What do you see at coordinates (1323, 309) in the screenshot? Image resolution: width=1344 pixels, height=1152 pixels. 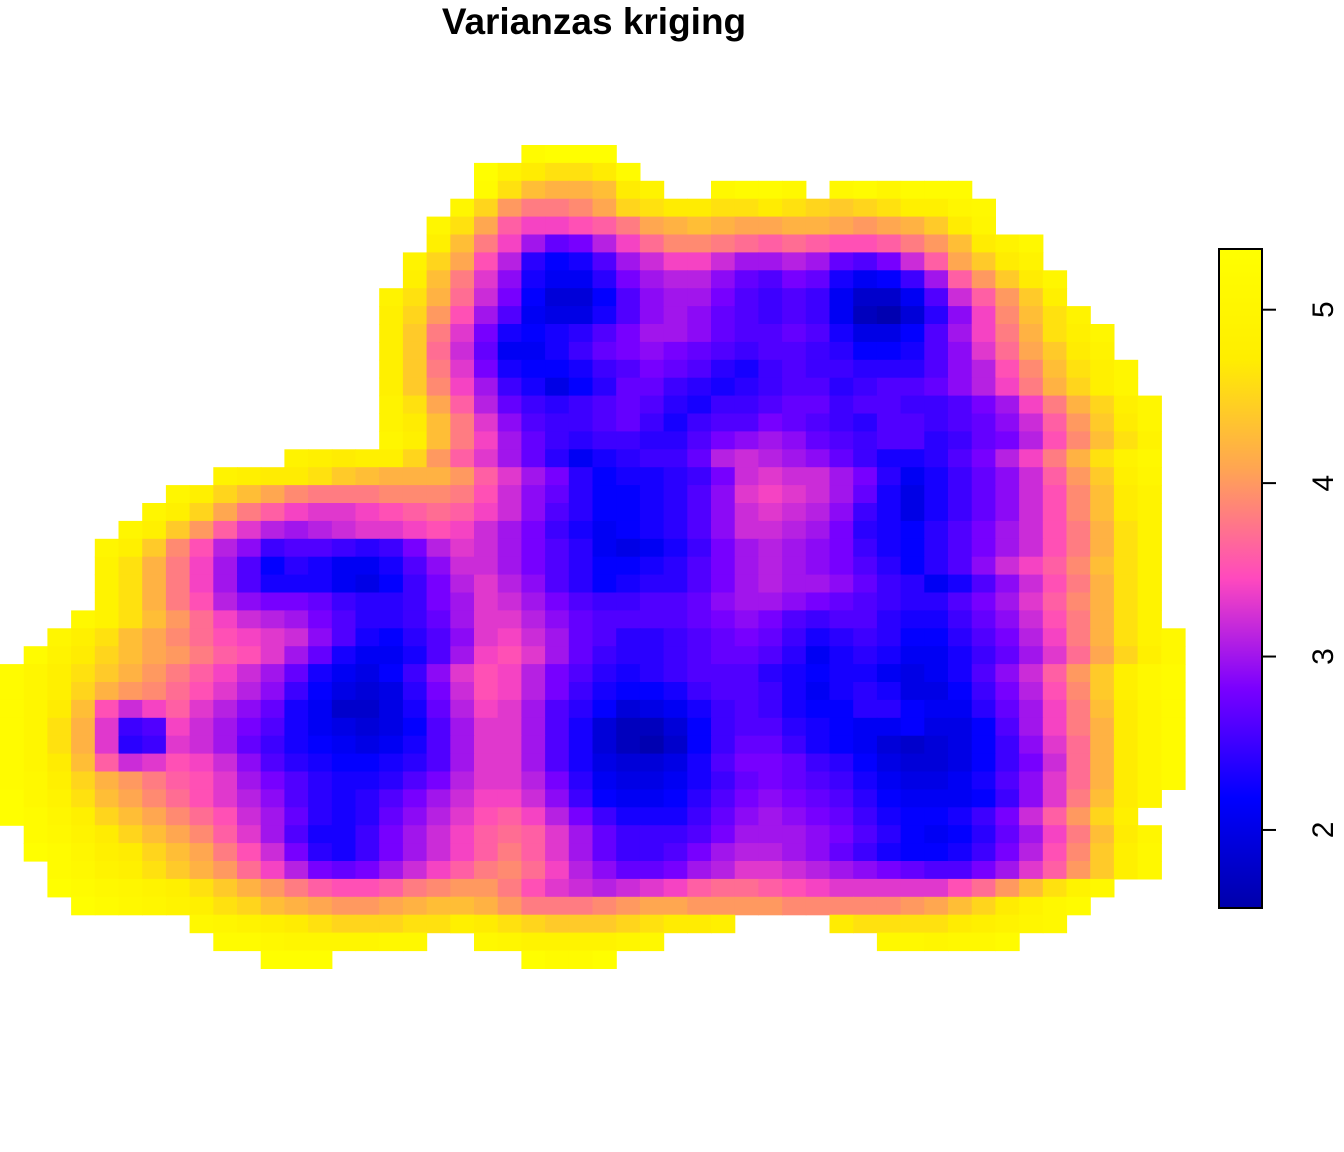 I see `legend-tick-label: 5` at bounding box center [1323, 309].